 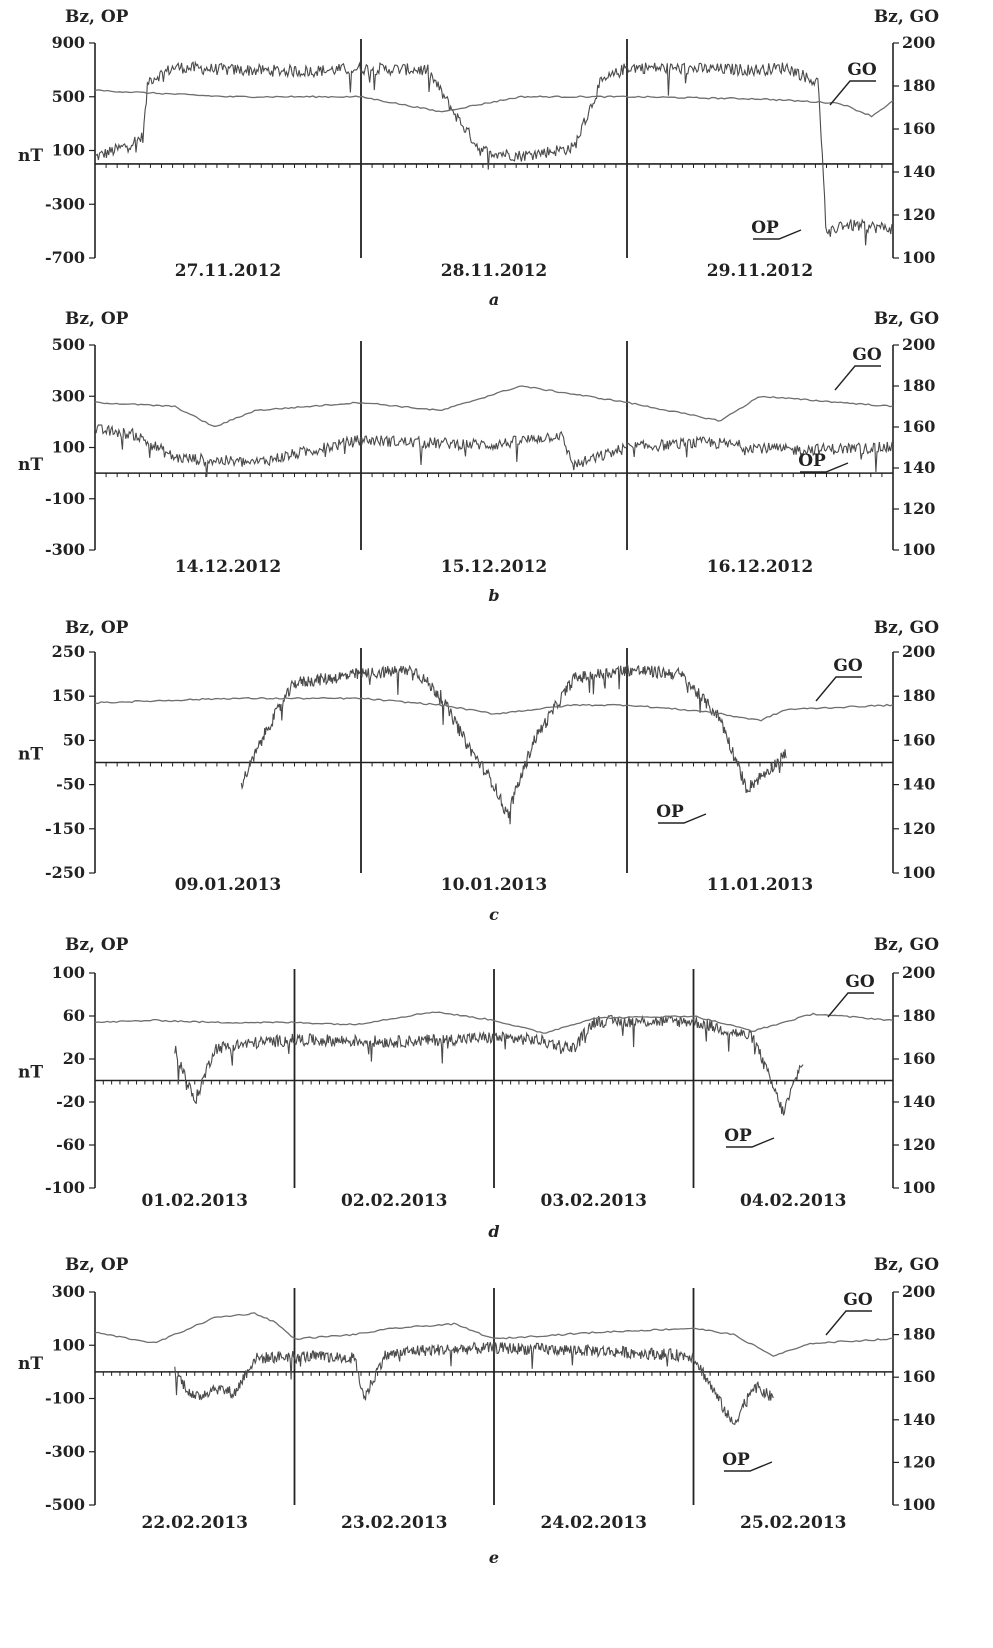 What do you see at coordinates (793, 1523) in the screenshot?
I see `day-label: 25.02.2013` at bounding box center [793, 1523].